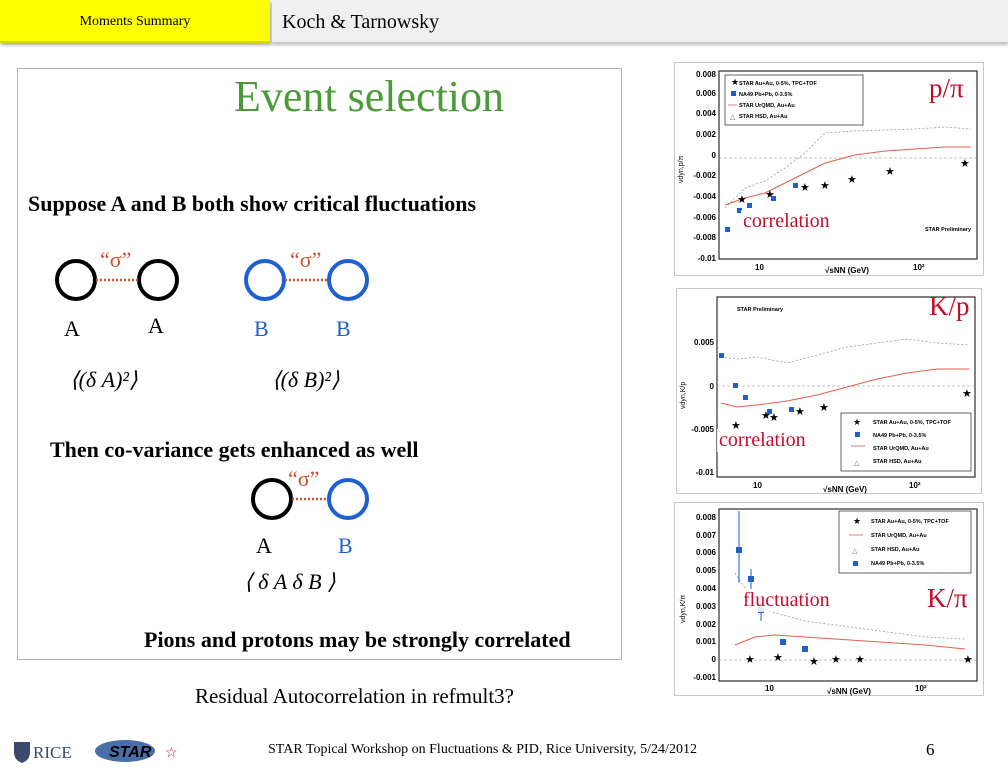 The width and height of the screenshot is (1008, 768). Describe the element at coordinates (704, 237) in the screenshot. I see `y-tick: -0.008` at that location.